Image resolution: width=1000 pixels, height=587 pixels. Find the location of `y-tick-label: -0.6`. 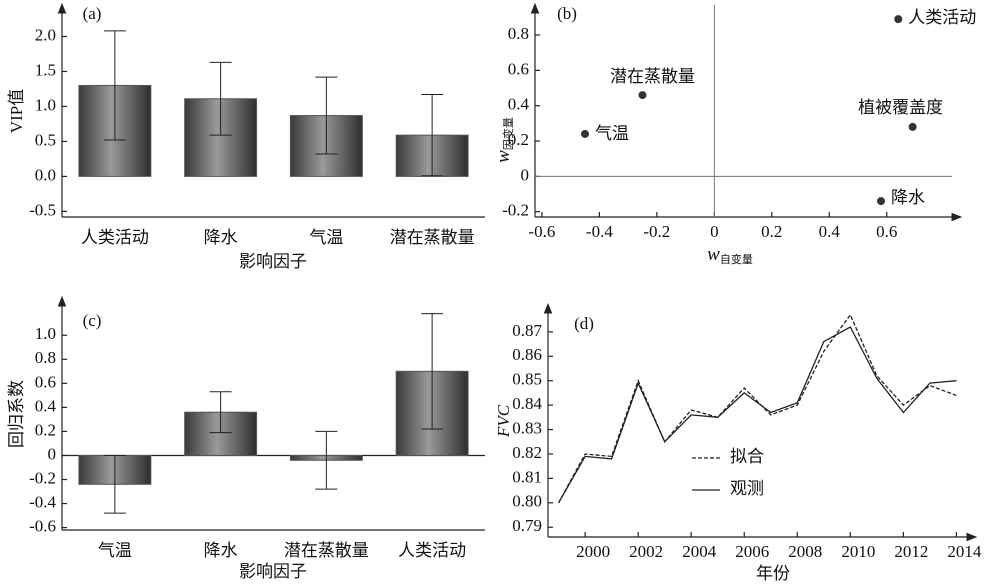

y-tick-label: -0.6 is located at coordinates (42, 526).